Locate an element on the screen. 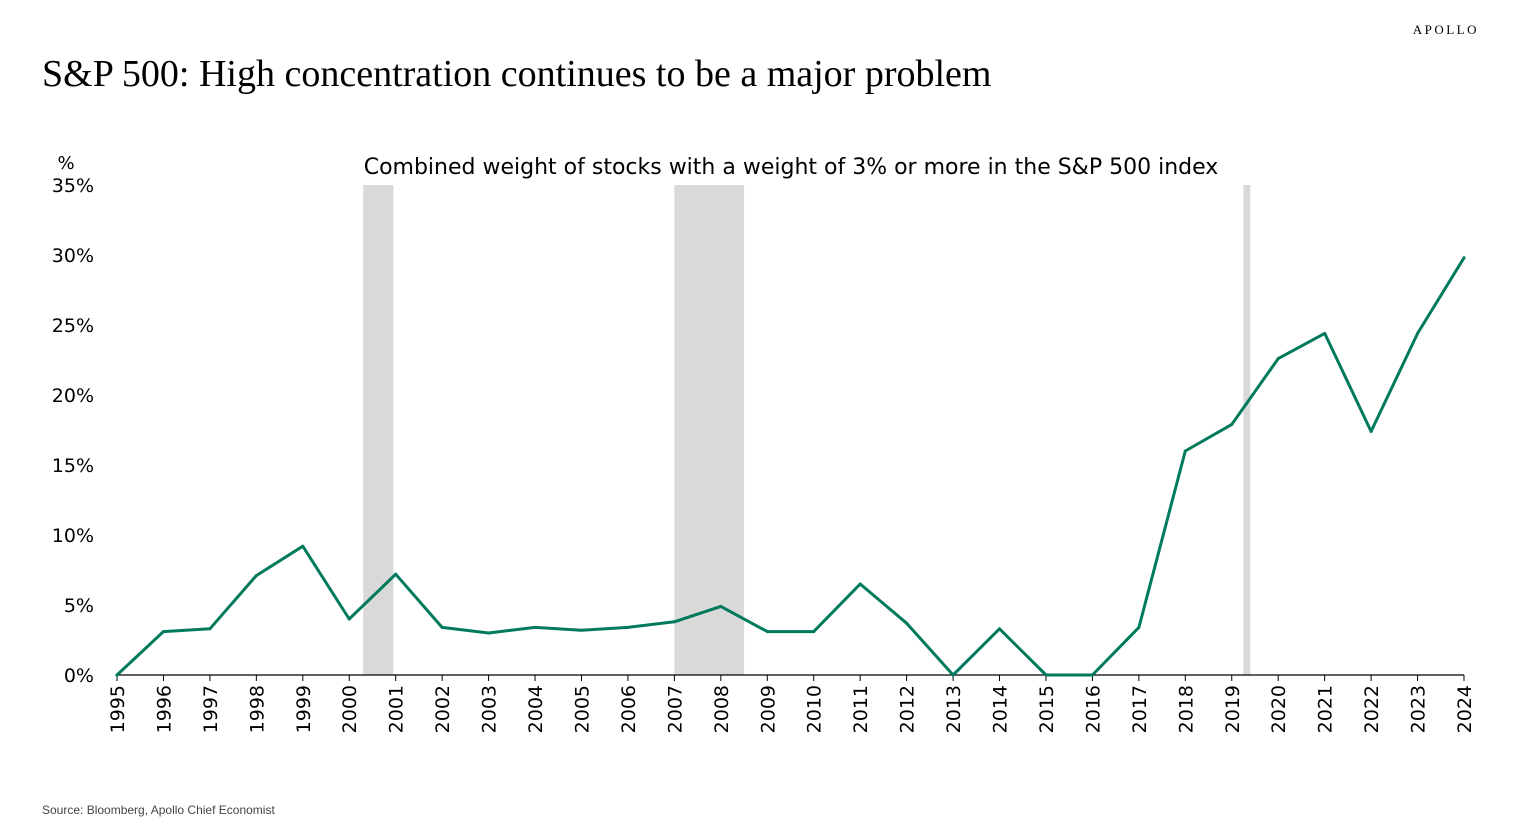  x-tick-label: 1995 is located at coordinates (118, 709).